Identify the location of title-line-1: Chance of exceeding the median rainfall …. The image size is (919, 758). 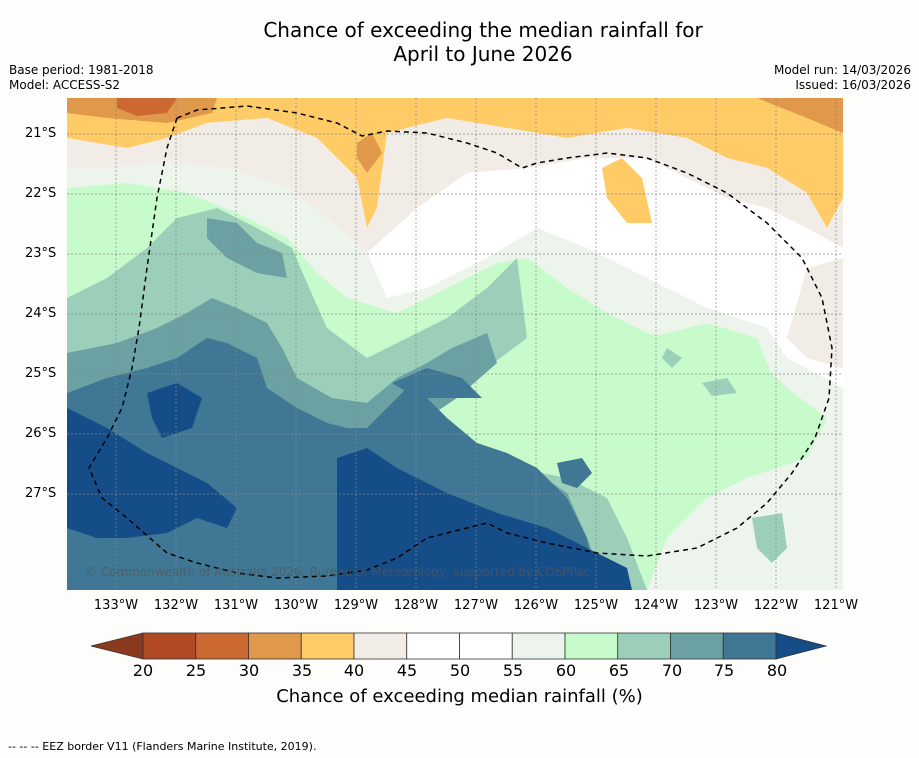
(483, 30).